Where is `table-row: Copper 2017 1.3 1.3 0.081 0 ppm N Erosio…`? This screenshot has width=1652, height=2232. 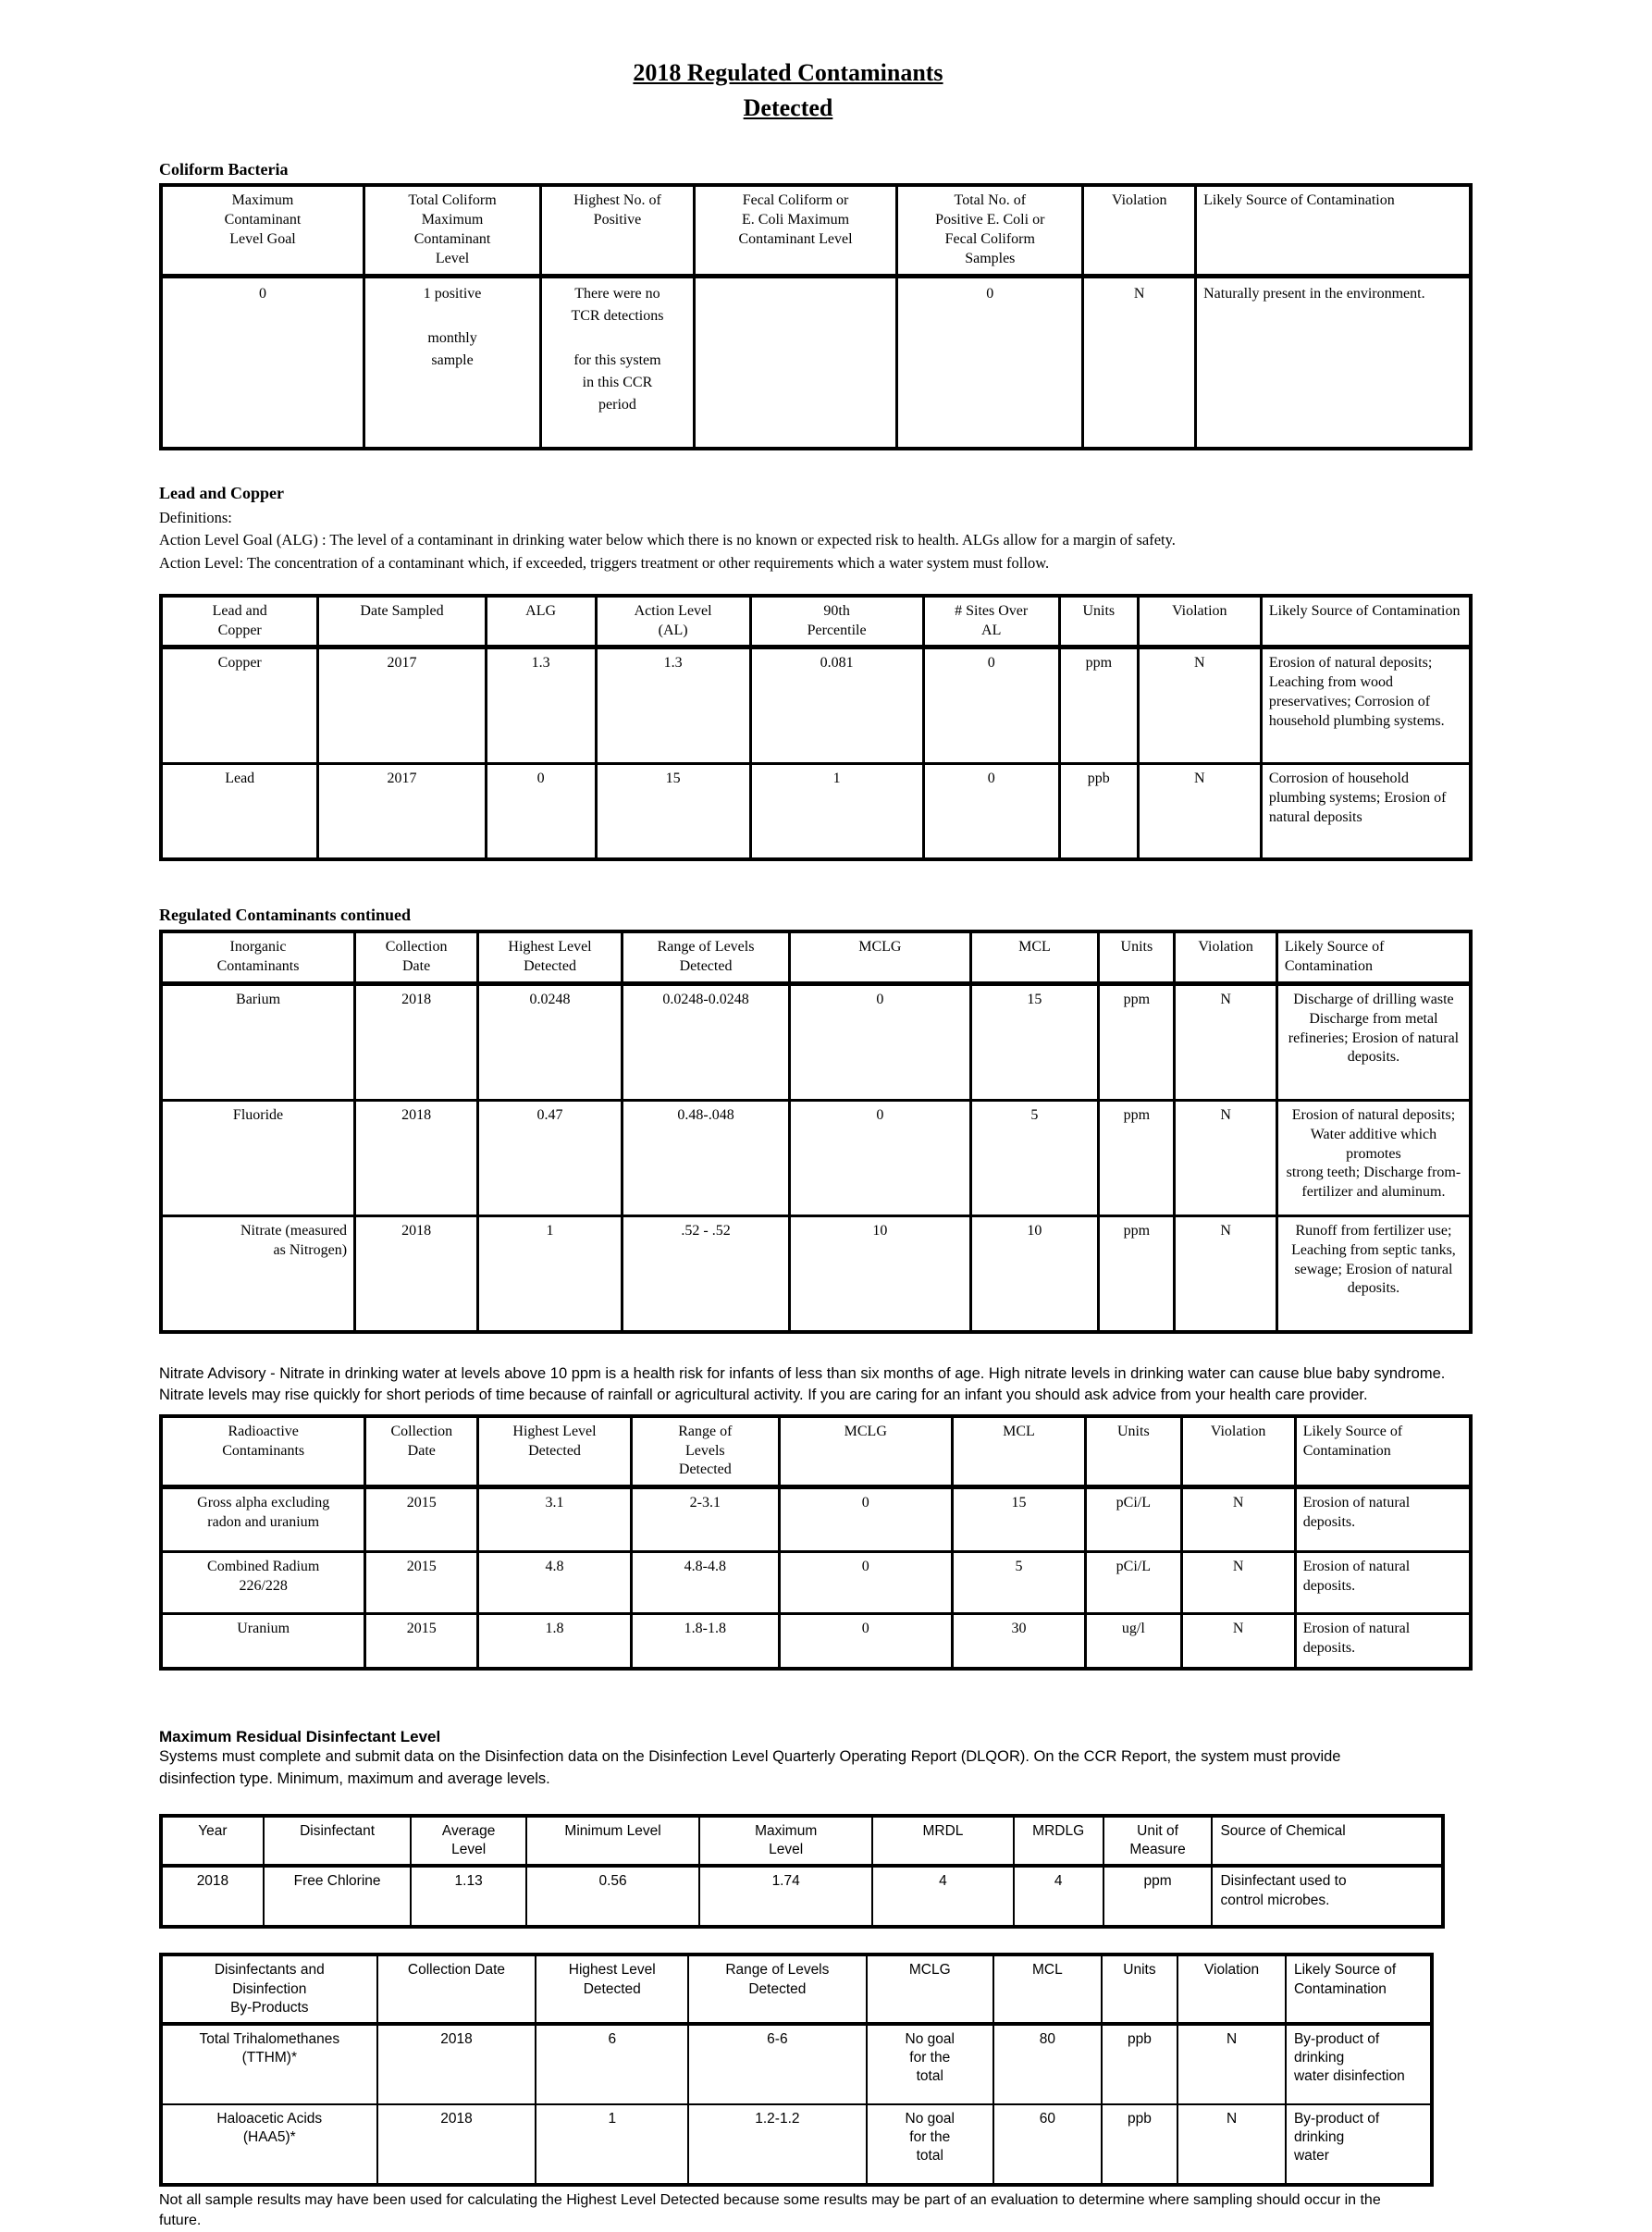
table-row: Copper 2017 1.3 1.3 0.081 0 ppm N Erosio… is located at coordinates (816, 706).